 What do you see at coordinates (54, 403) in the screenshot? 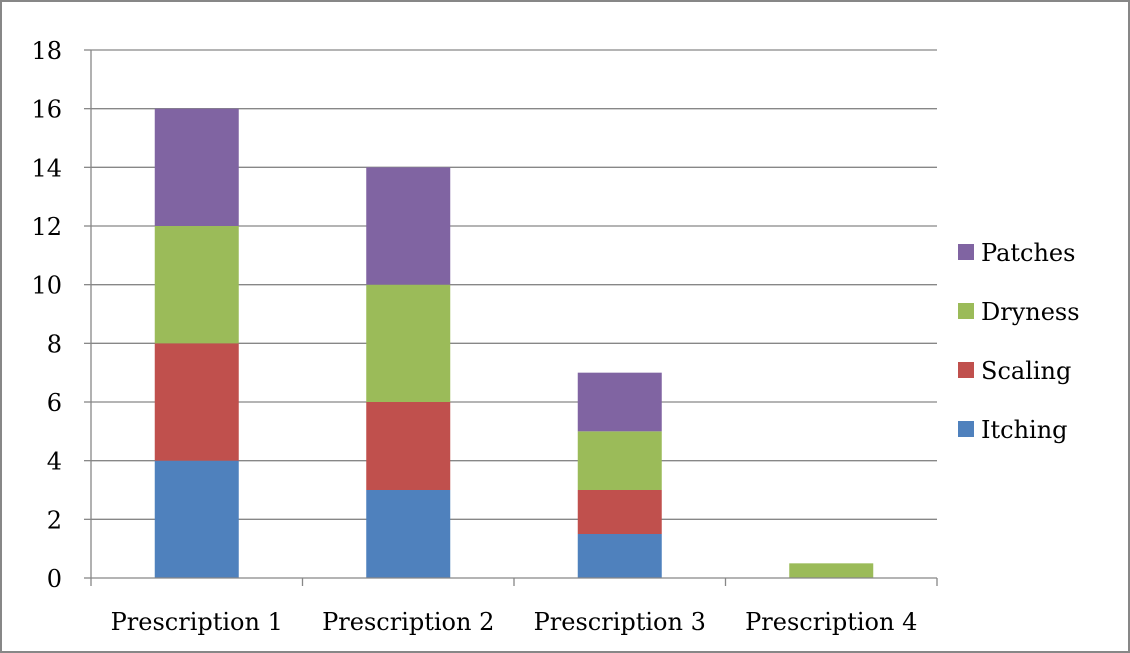
I see `y-tick-label: 6` at bounding box center [54, 403].